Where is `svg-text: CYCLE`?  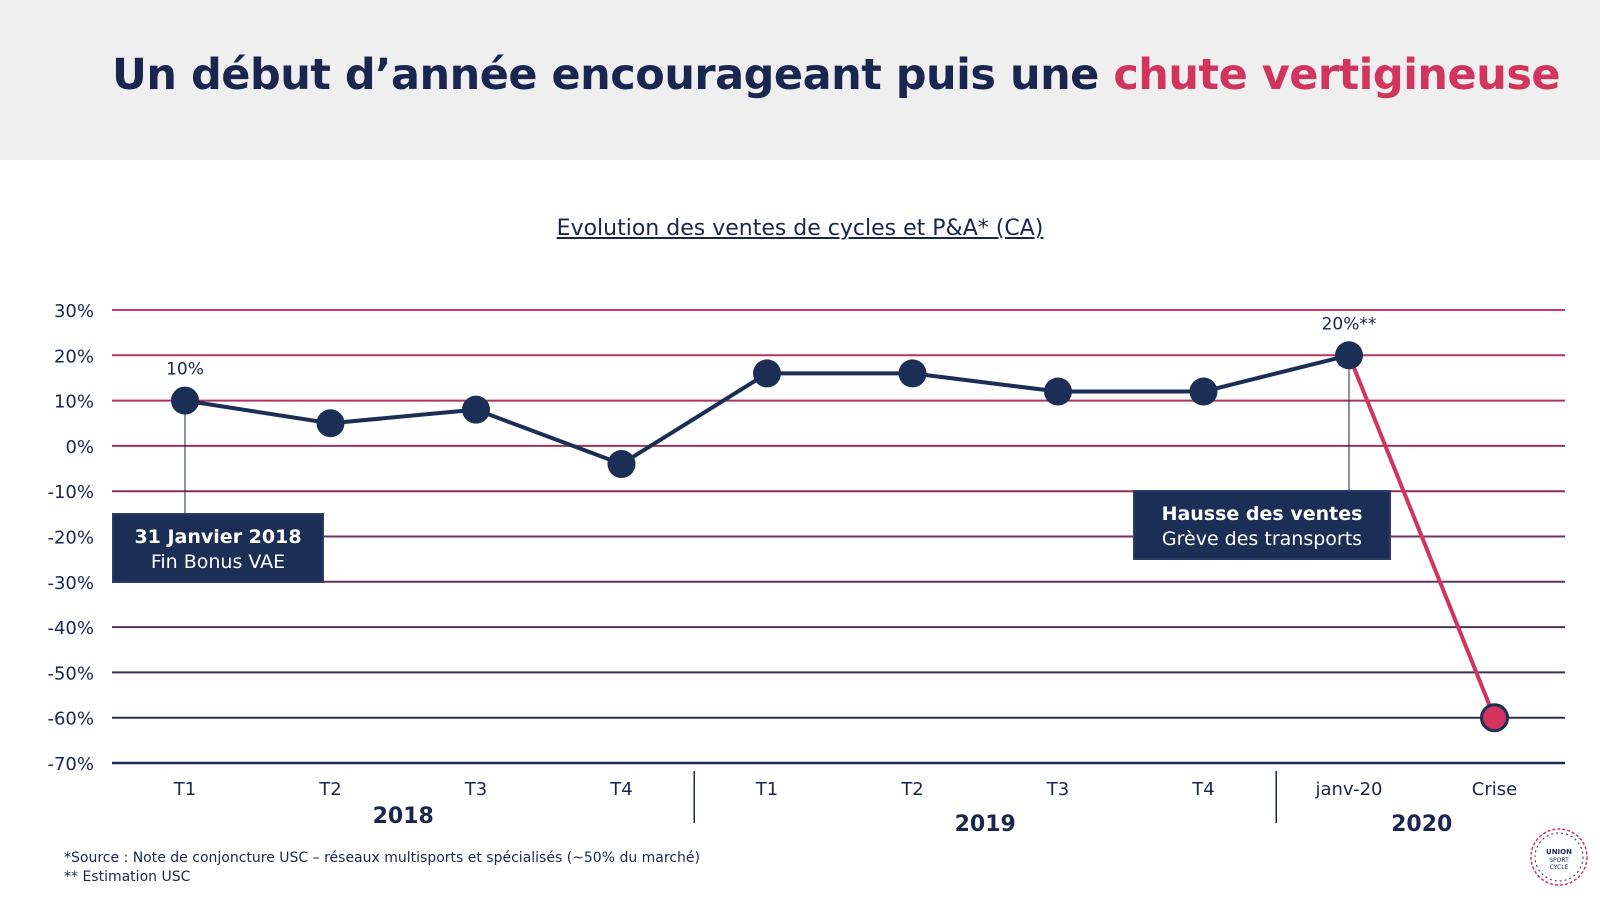 svg-text: CYCLE is located at coordinates (1559, 867).